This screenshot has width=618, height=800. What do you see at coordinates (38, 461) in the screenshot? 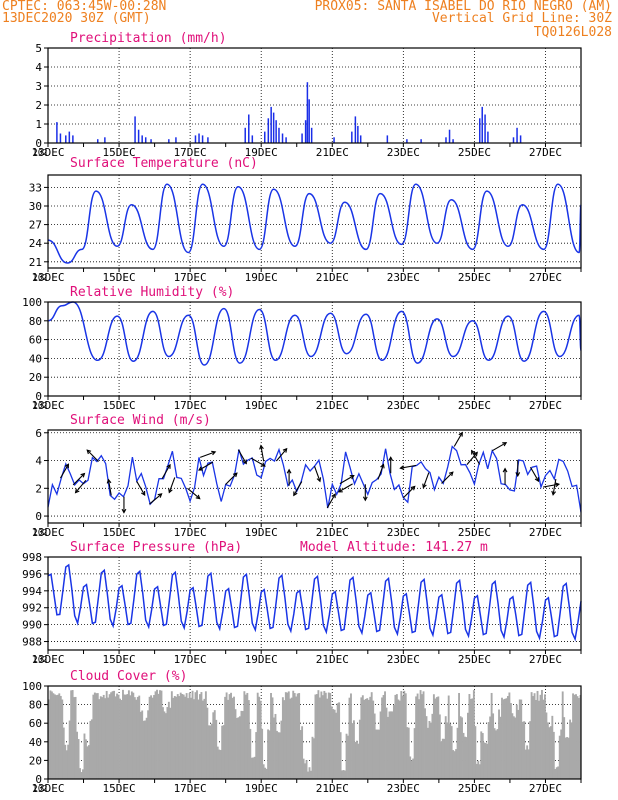
I see `y-tick-label: 4` at bounding box center [38, 461].